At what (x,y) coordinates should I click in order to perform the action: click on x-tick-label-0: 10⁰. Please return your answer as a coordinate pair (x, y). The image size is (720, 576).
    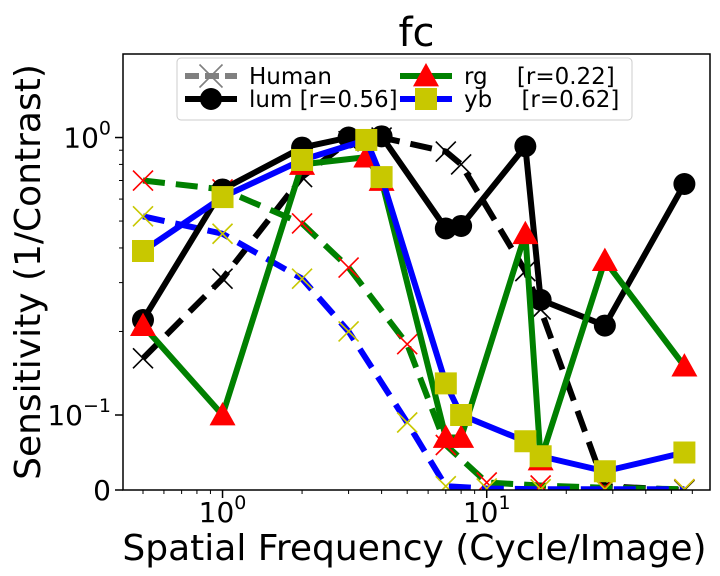
    Looking at the image, I should click on (223, 510).